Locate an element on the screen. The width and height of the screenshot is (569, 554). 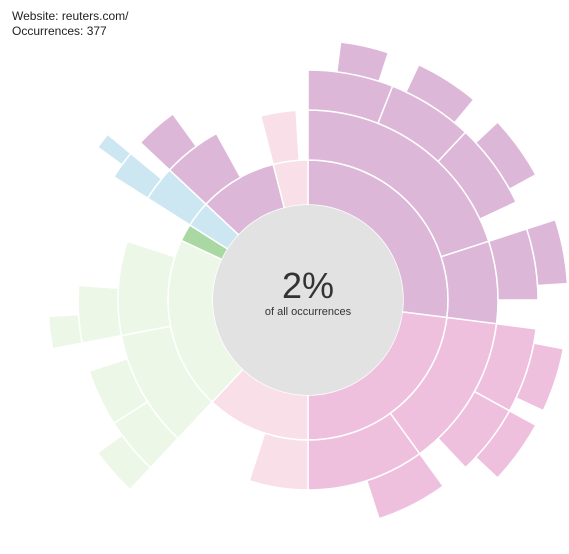
occurrences-value: 377 is located at coordinates (96, 31).